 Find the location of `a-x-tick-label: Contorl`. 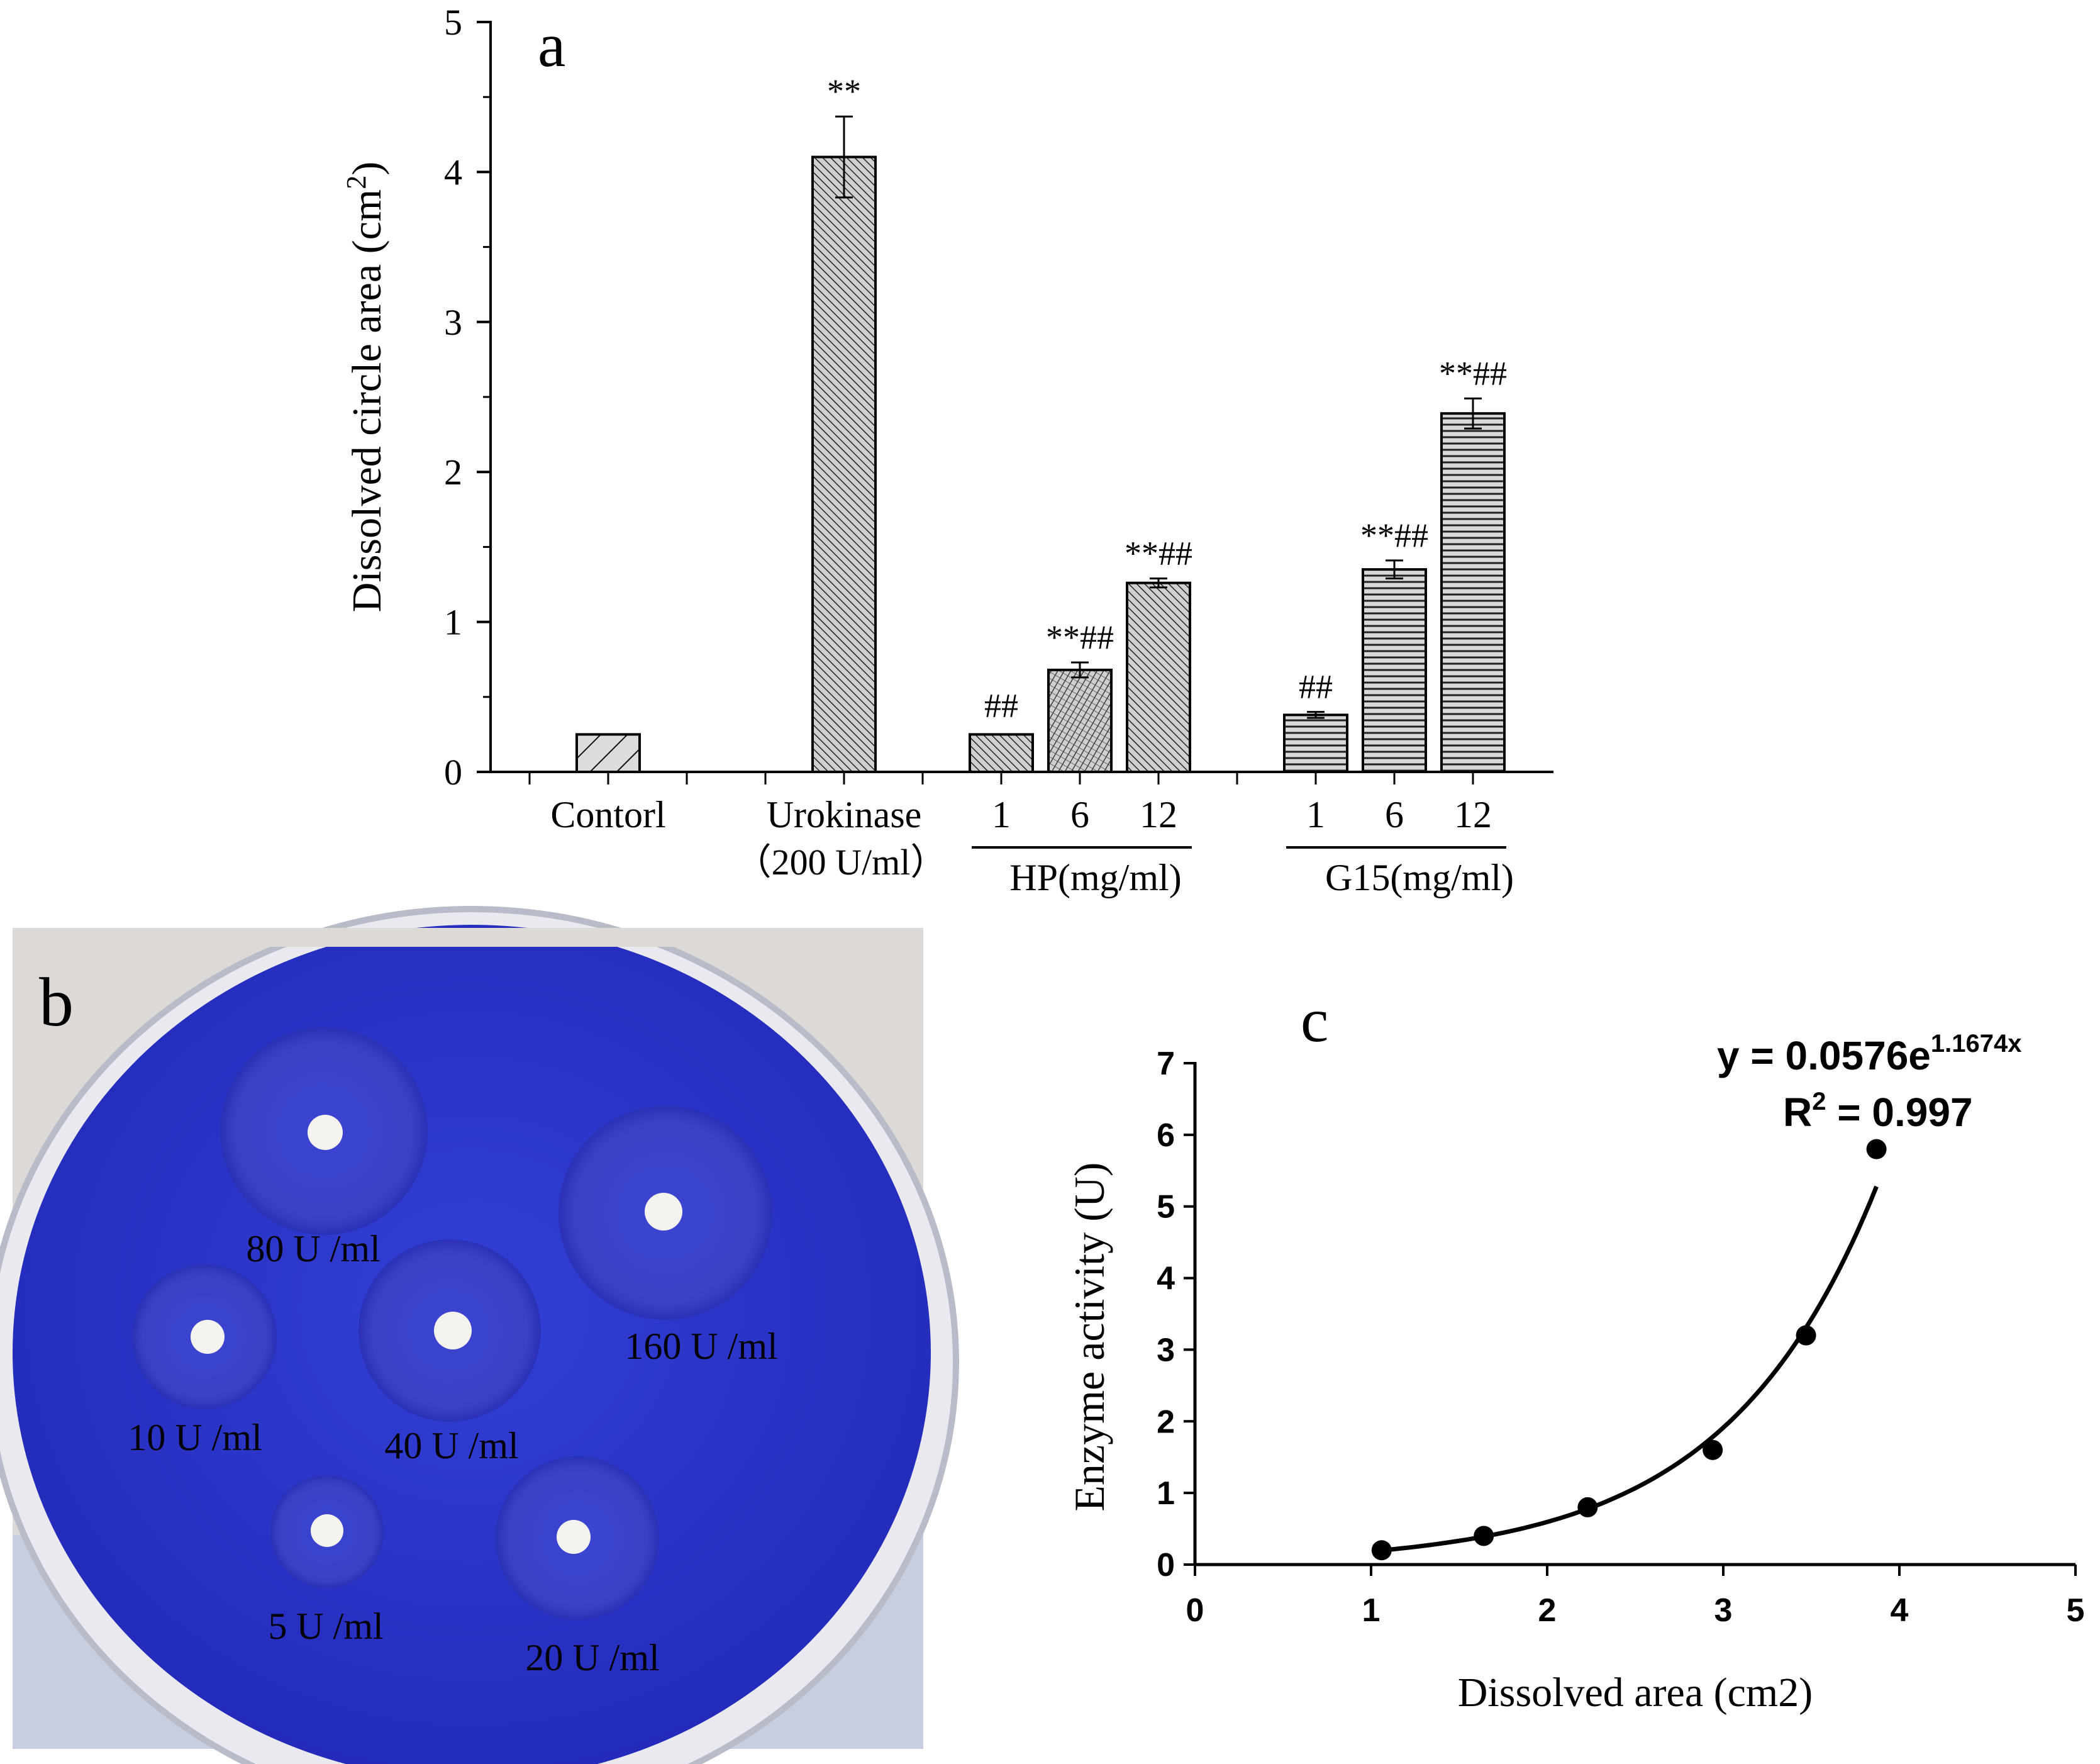

a-x-tick-label: Contorl is located at coordinates (607, 814).